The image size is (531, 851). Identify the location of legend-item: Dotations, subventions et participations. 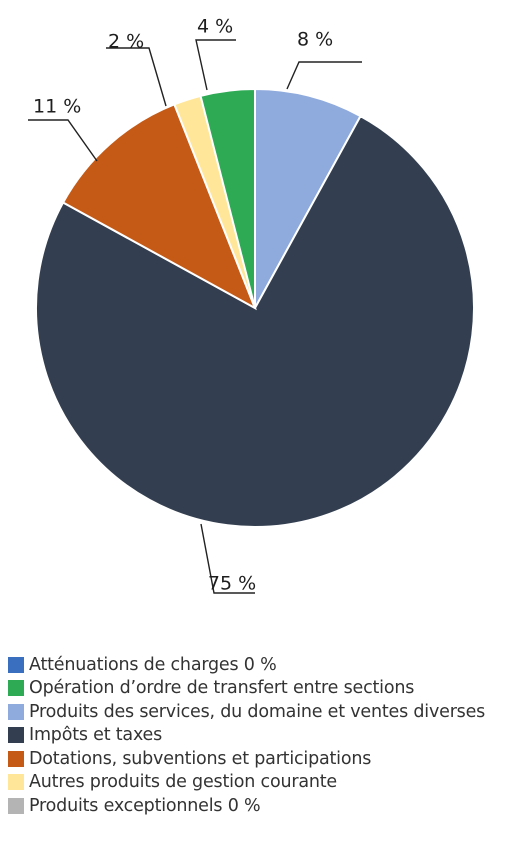
(246, 759).